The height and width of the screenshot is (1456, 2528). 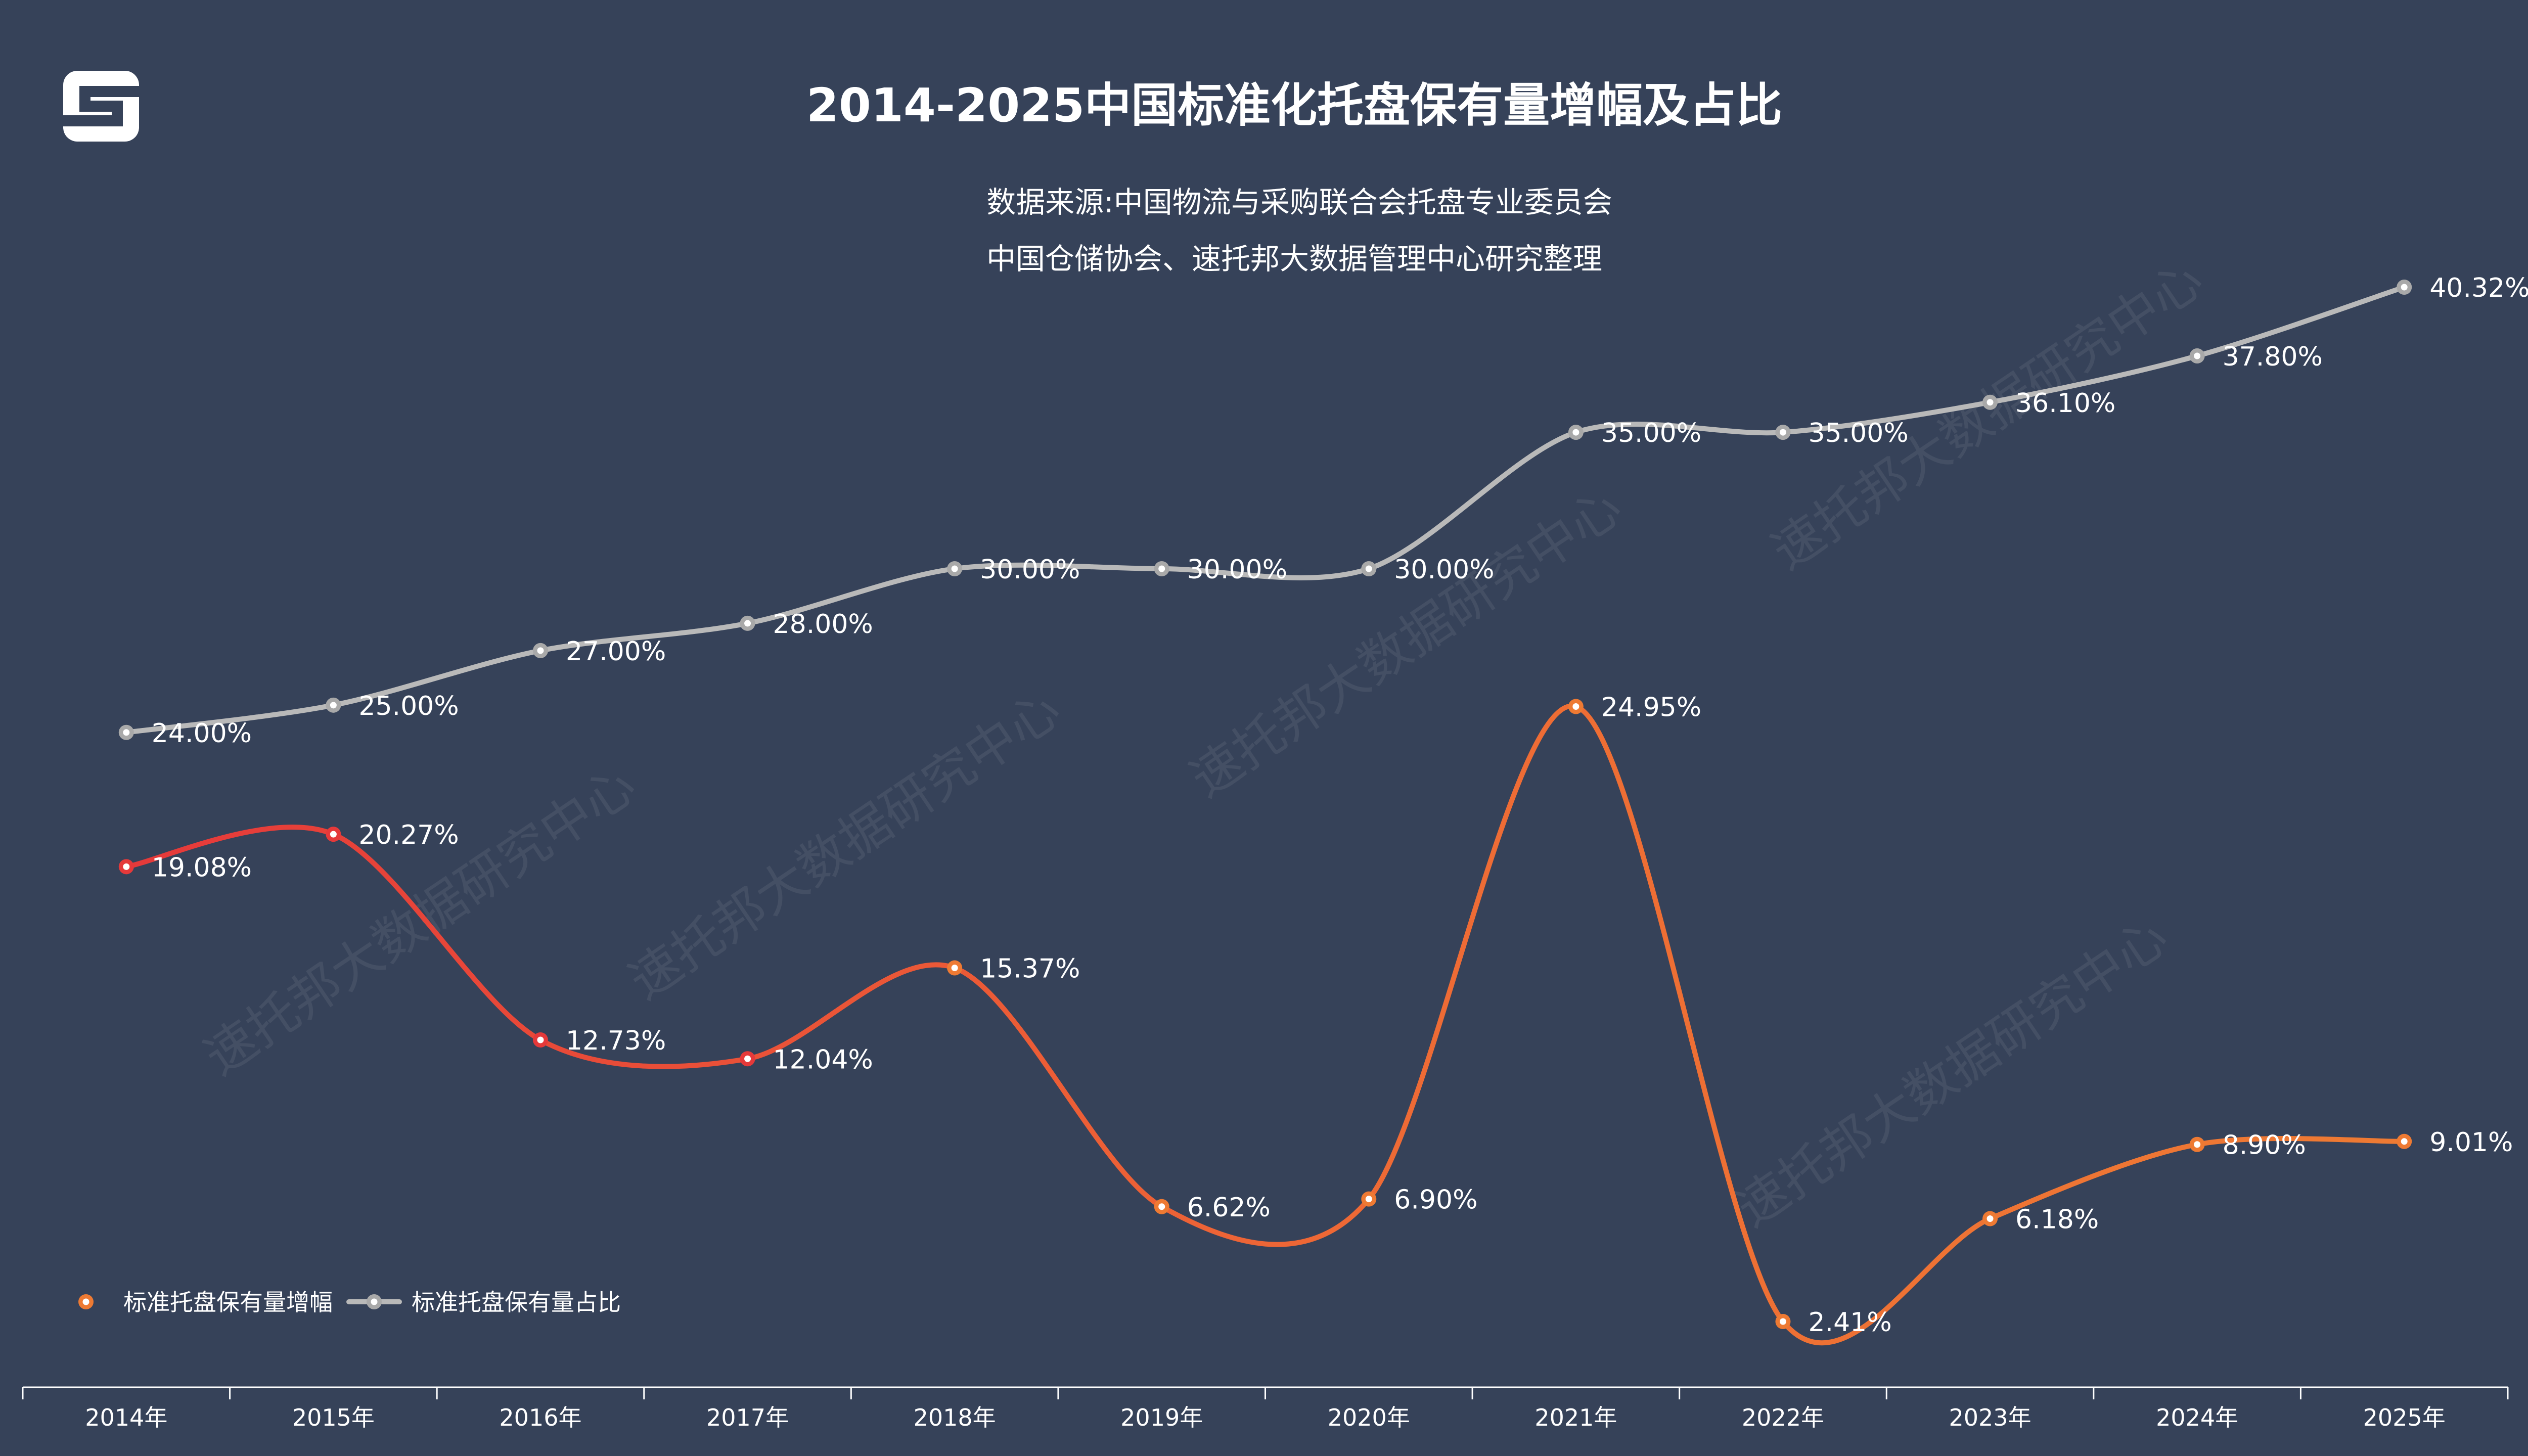 What do you see at coordinates (516, 1302) in the screenshot?
I see `legend-label-share: 标准托盘保有量占比` at bounding box center [516, 1302].